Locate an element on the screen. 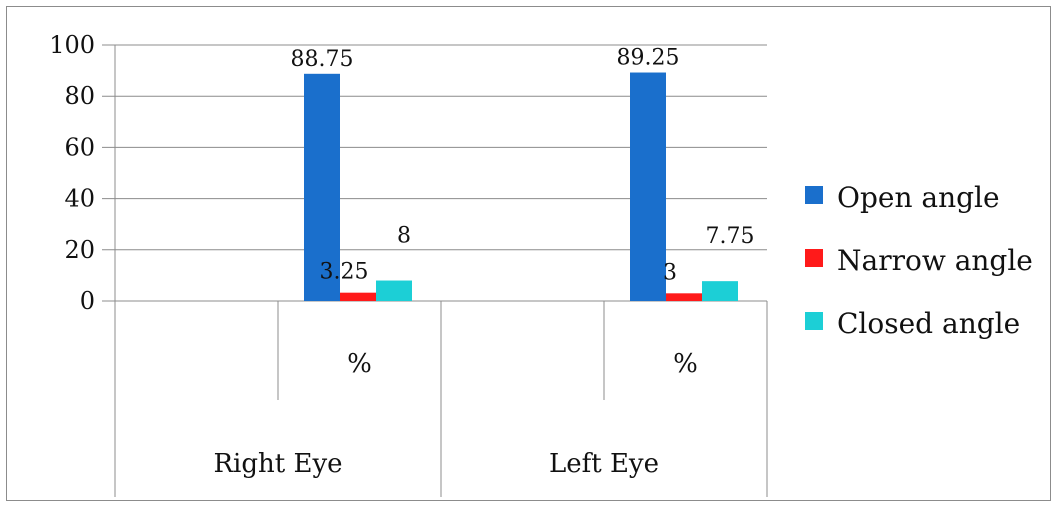 This screenshot has width=1058, height=508. data-label: 88.75 is located at coordinates (322, 59).